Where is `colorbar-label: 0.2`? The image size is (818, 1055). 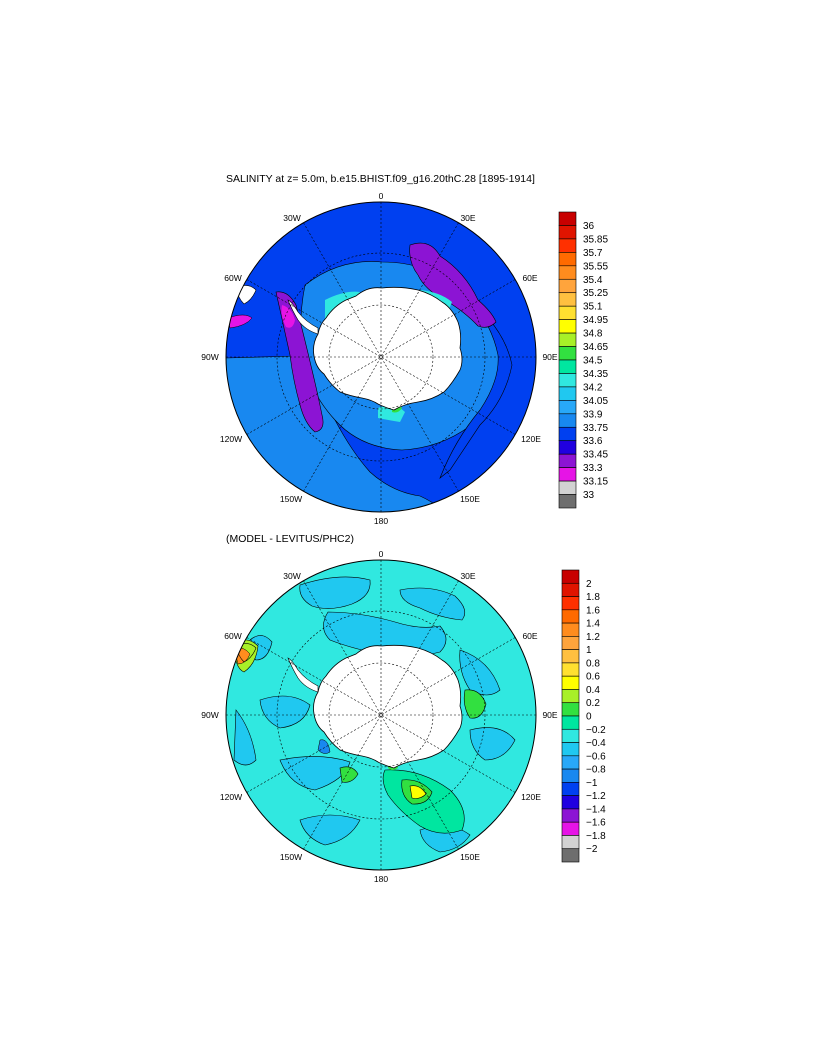
colorbar-label: 0.2 is located at coordinates (593, 703).